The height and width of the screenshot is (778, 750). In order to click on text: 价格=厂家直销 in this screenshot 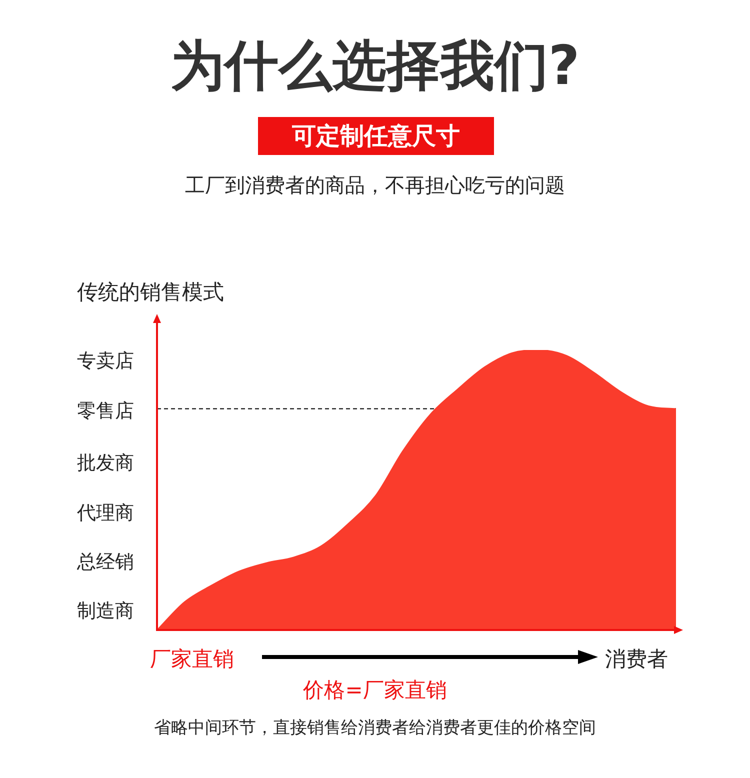, I will do `click(375, 690)`.